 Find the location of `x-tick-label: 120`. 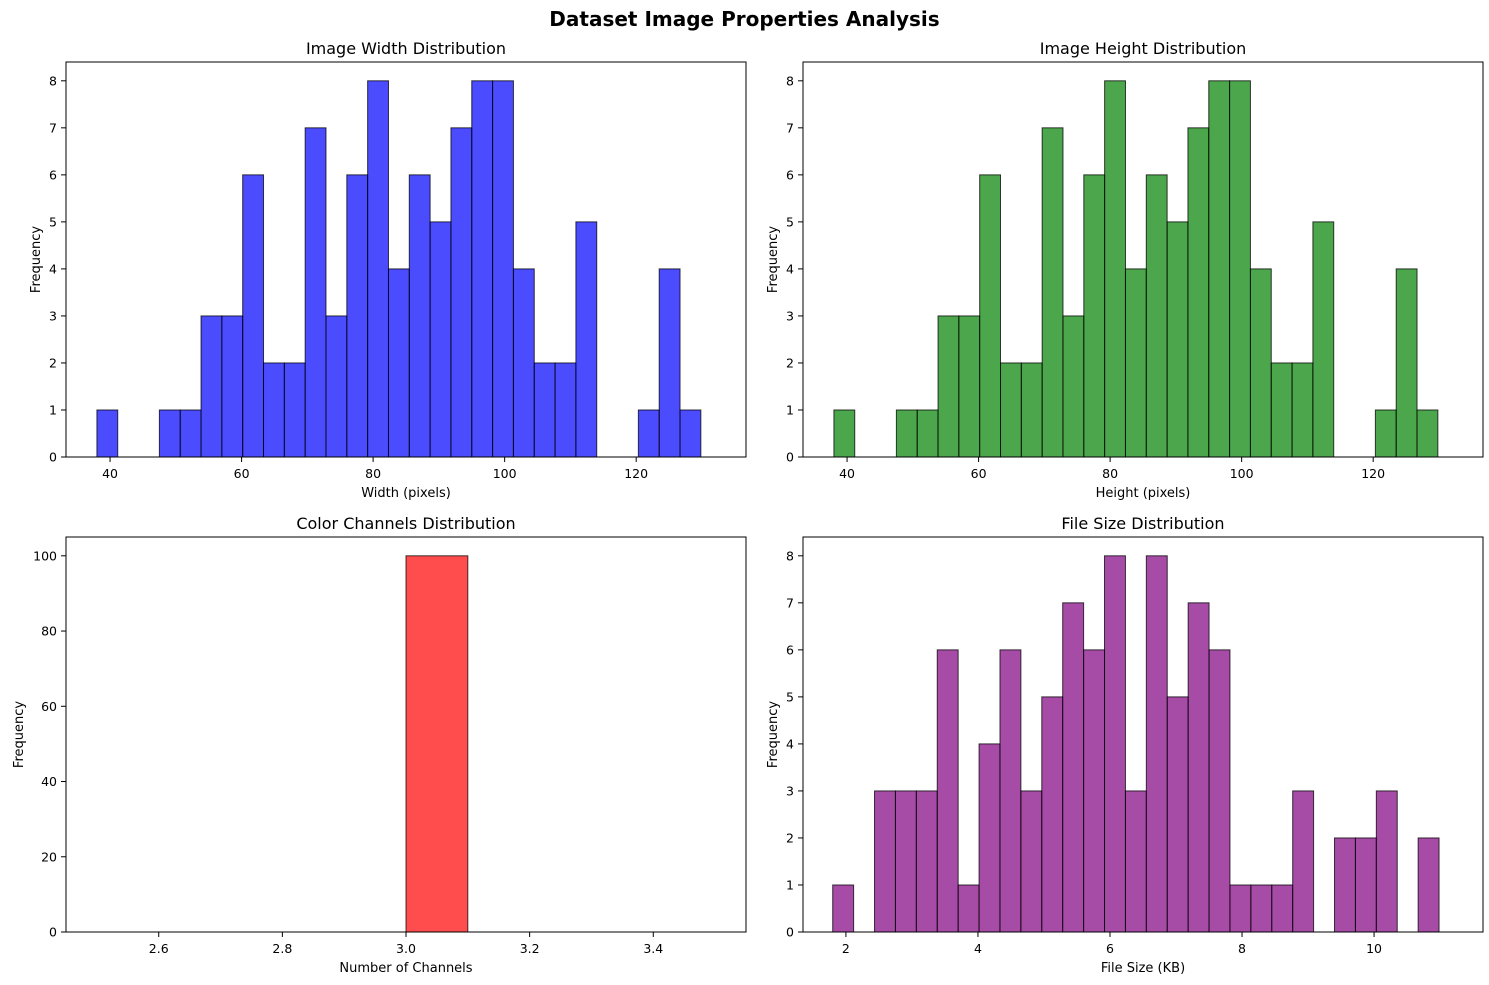

x-tick-label: 120 is located at coordinates (1373, 473).